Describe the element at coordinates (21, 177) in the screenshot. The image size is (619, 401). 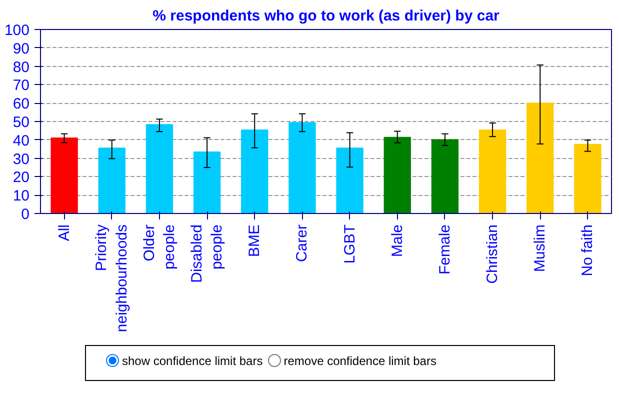
I see `y-tick-label: 20` at that location.